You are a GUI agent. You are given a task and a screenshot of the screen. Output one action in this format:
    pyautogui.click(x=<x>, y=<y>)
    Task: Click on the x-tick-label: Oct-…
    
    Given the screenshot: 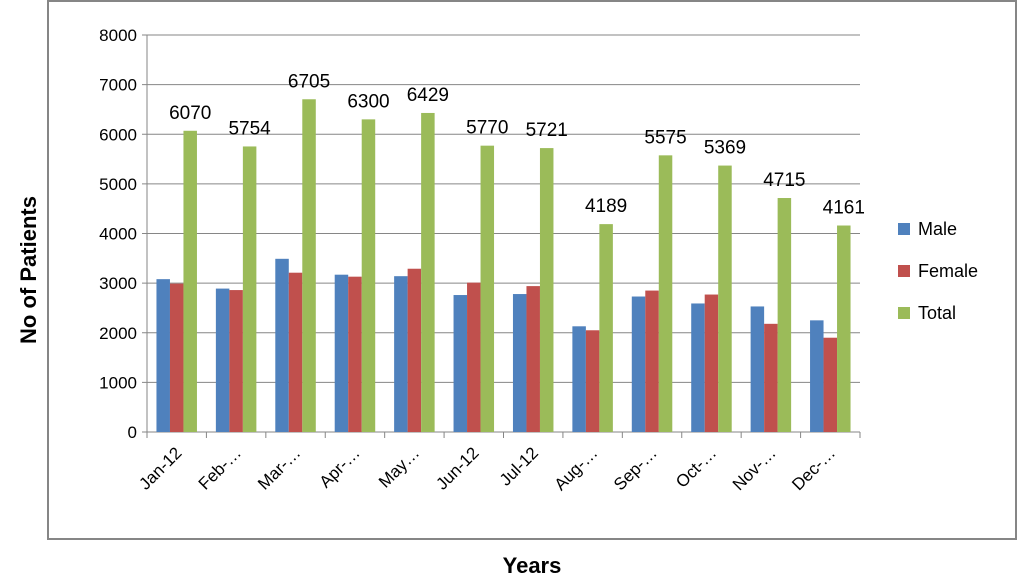 What is the action you would take?
    pyautogui.click(x=696, y=467)
    